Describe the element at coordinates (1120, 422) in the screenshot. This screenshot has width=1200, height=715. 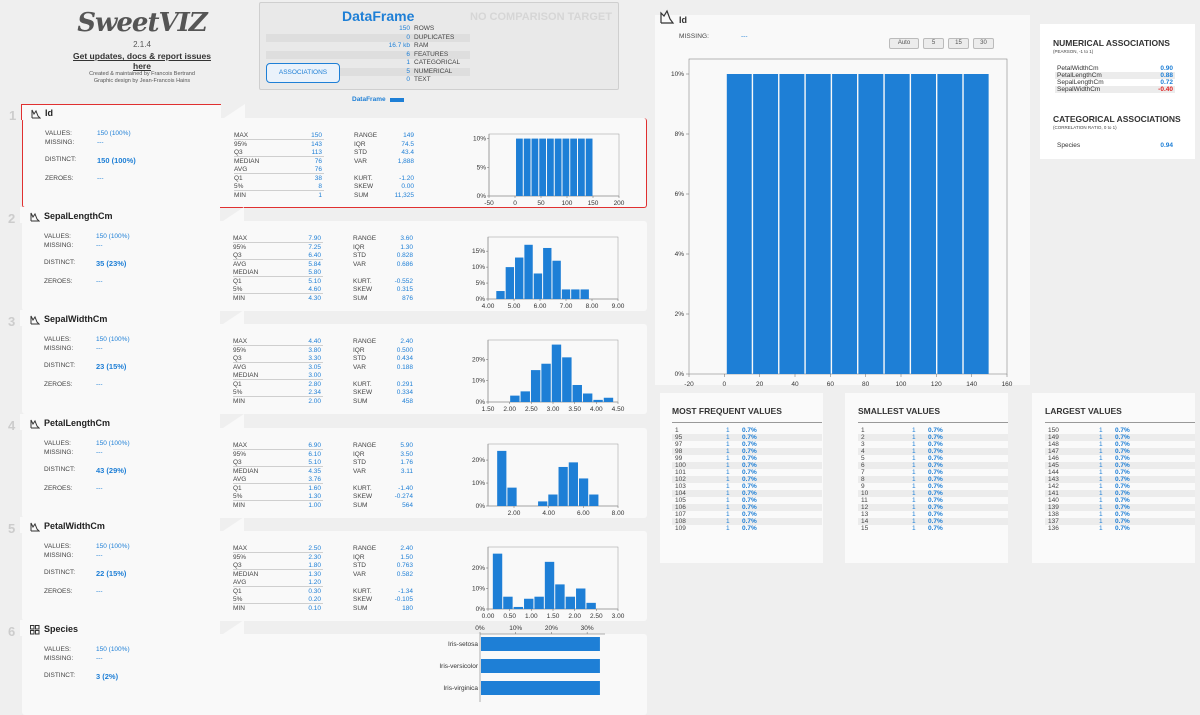
I see `divider` at that location.